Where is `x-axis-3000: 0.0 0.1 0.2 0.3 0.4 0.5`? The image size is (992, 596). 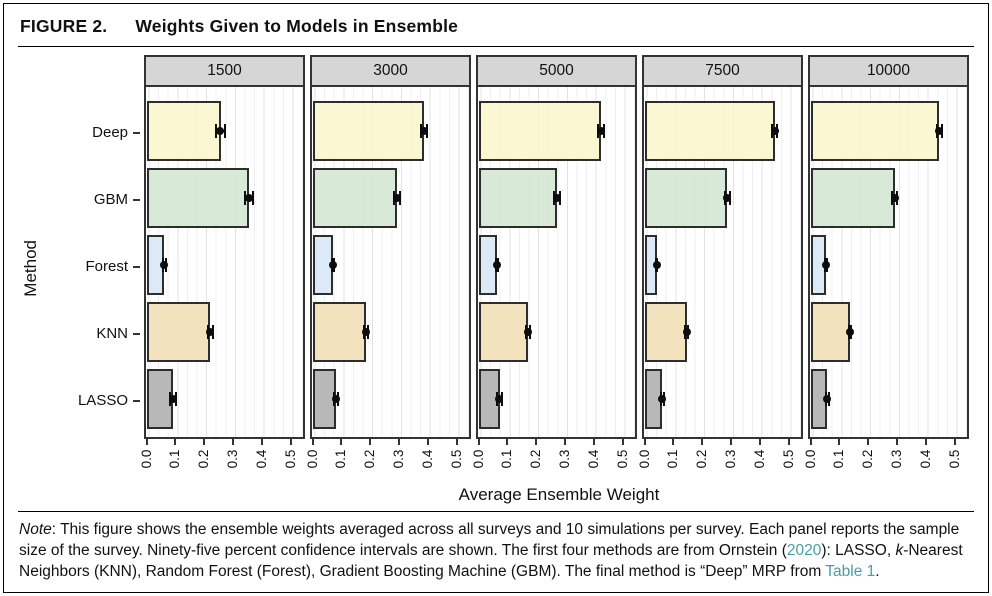 x-axis-3000: 0.0 0.1 0.2 0.3 0.4 0.5 is located at coordinates (388, 462).